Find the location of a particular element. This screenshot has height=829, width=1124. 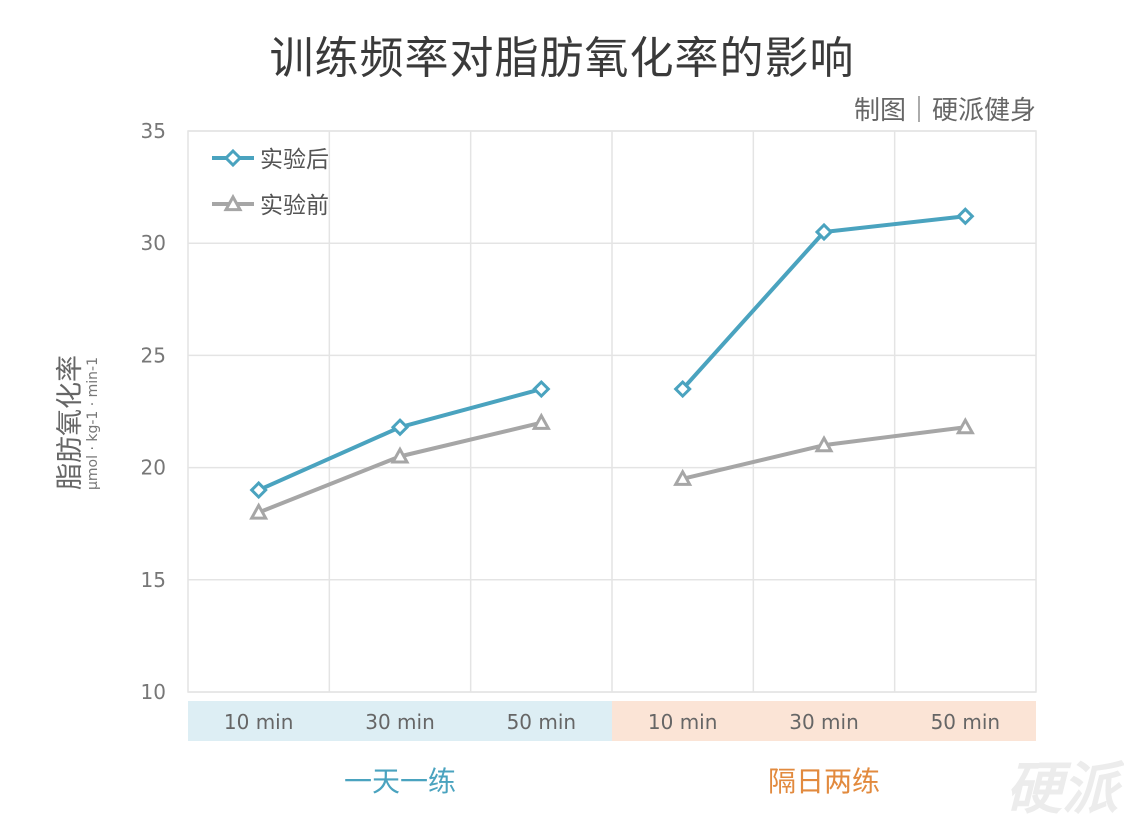

category-band-daily is located at coordinates (400, 721).